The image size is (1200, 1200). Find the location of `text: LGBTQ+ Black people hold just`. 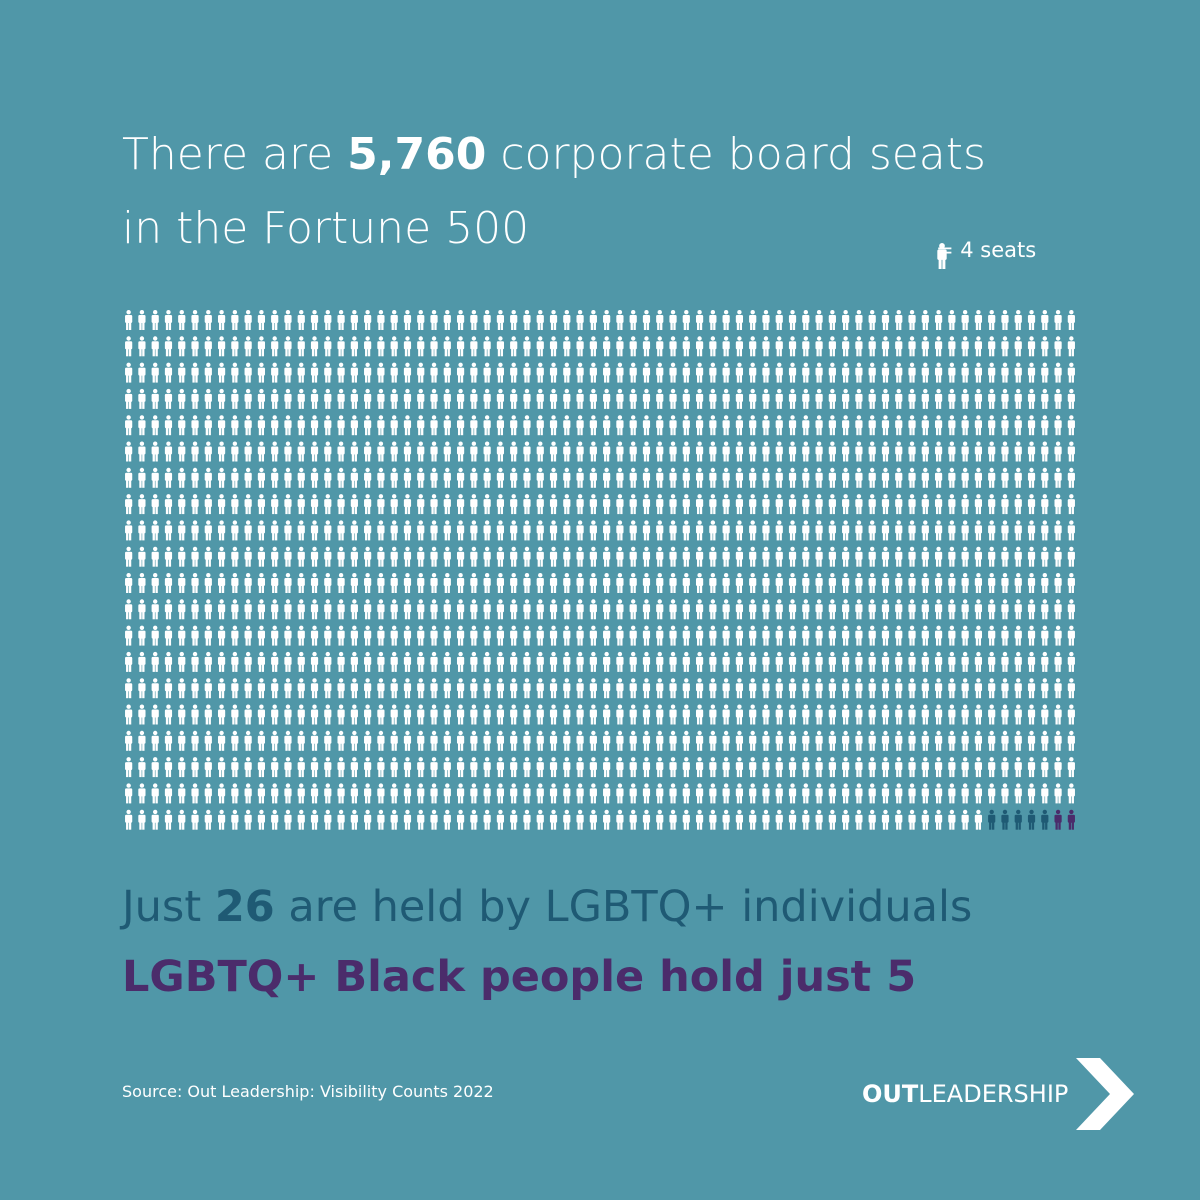

text: LGBTQ+ Black people hold just is located at coordinates (497, 977).